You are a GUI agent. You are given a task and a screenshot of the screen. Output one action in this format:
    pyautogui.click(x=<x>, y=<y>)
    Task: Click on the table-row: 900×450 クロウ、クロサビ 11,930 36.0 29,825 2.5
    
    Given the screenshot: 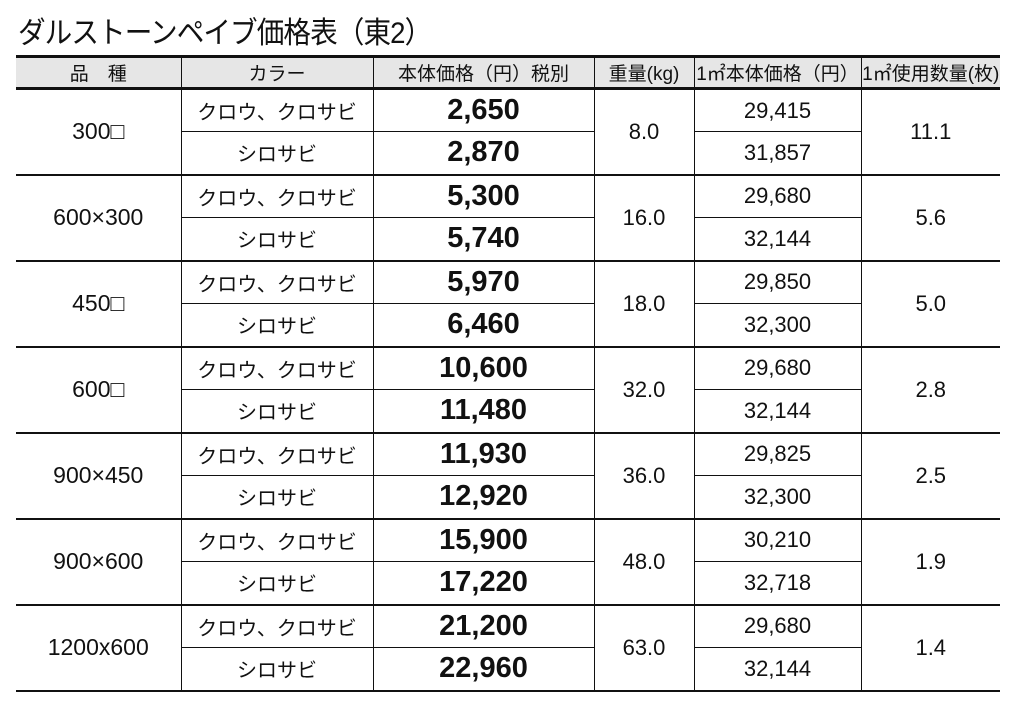 What is the action you would take?
    pyautogui.click(x=508, y=475)
    